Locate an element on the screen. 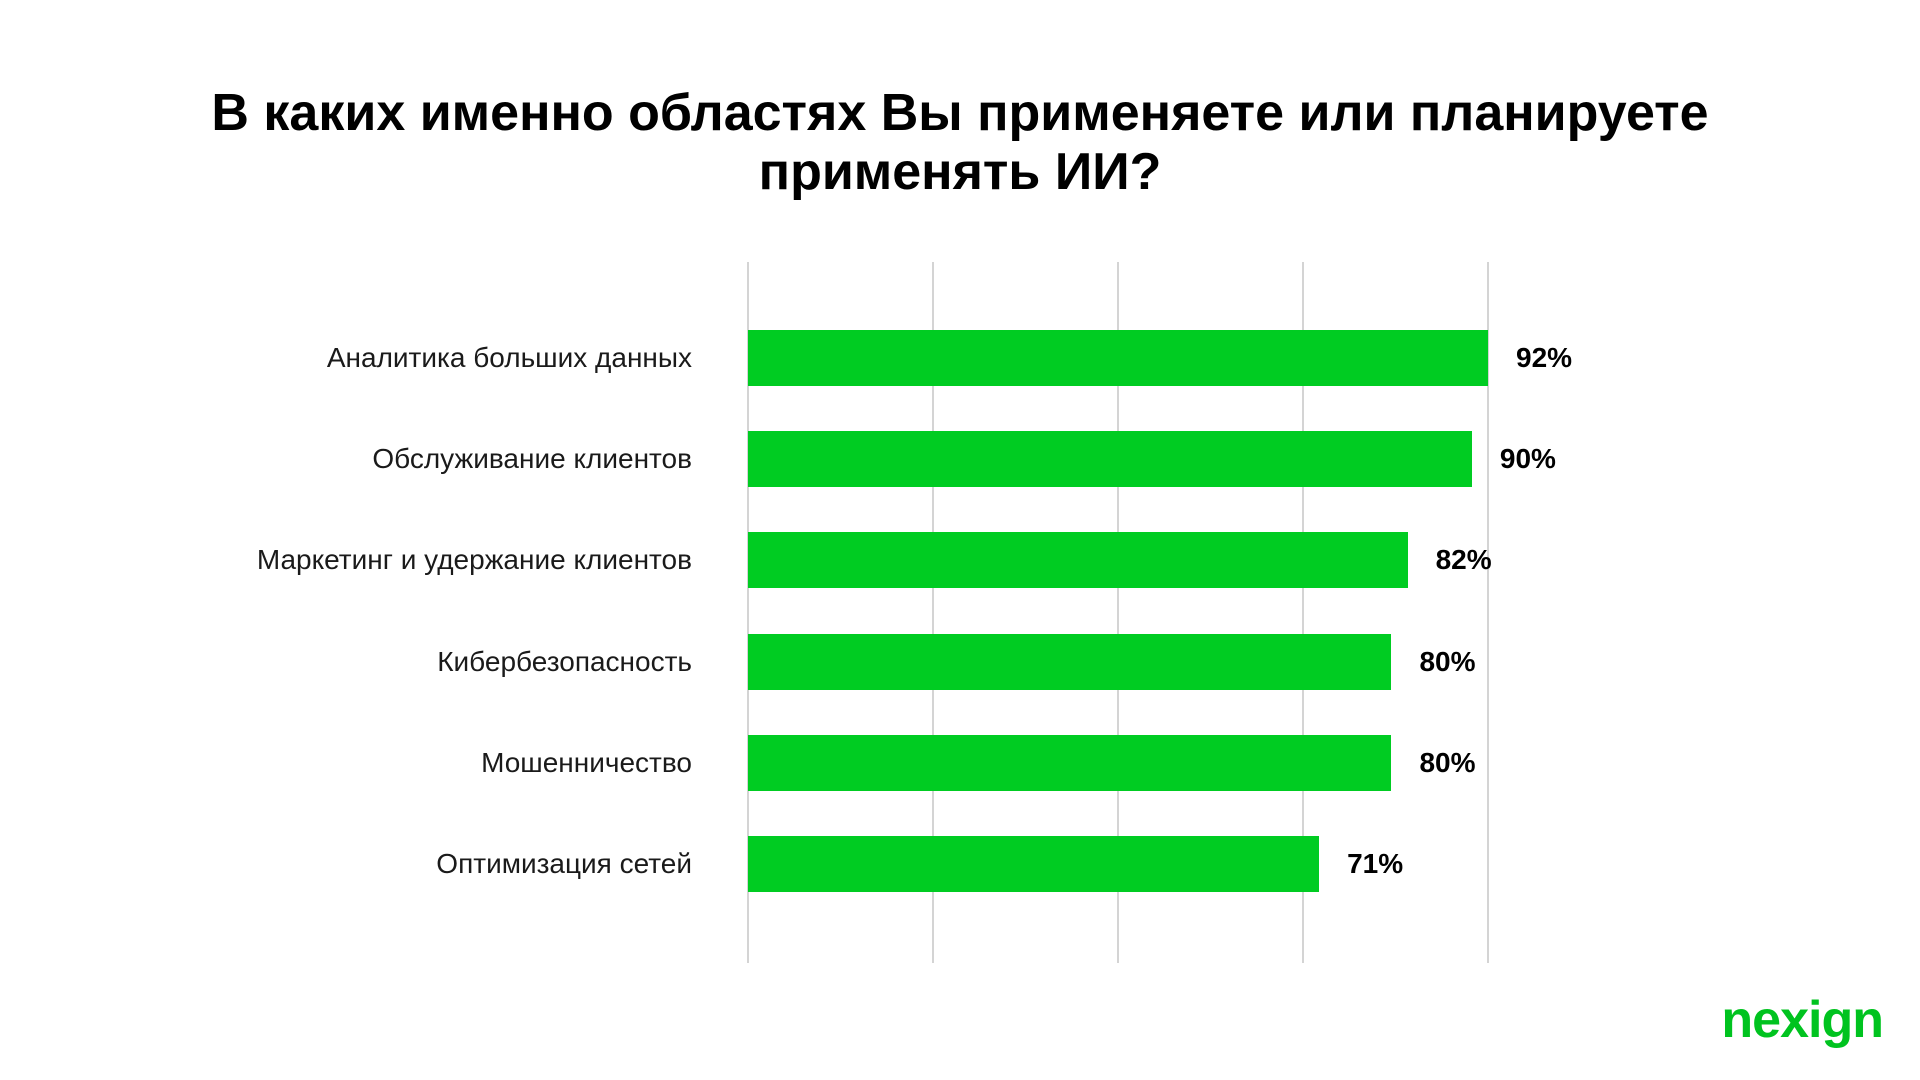  category-label: Мошенничество is located at coordinates (586, 762).